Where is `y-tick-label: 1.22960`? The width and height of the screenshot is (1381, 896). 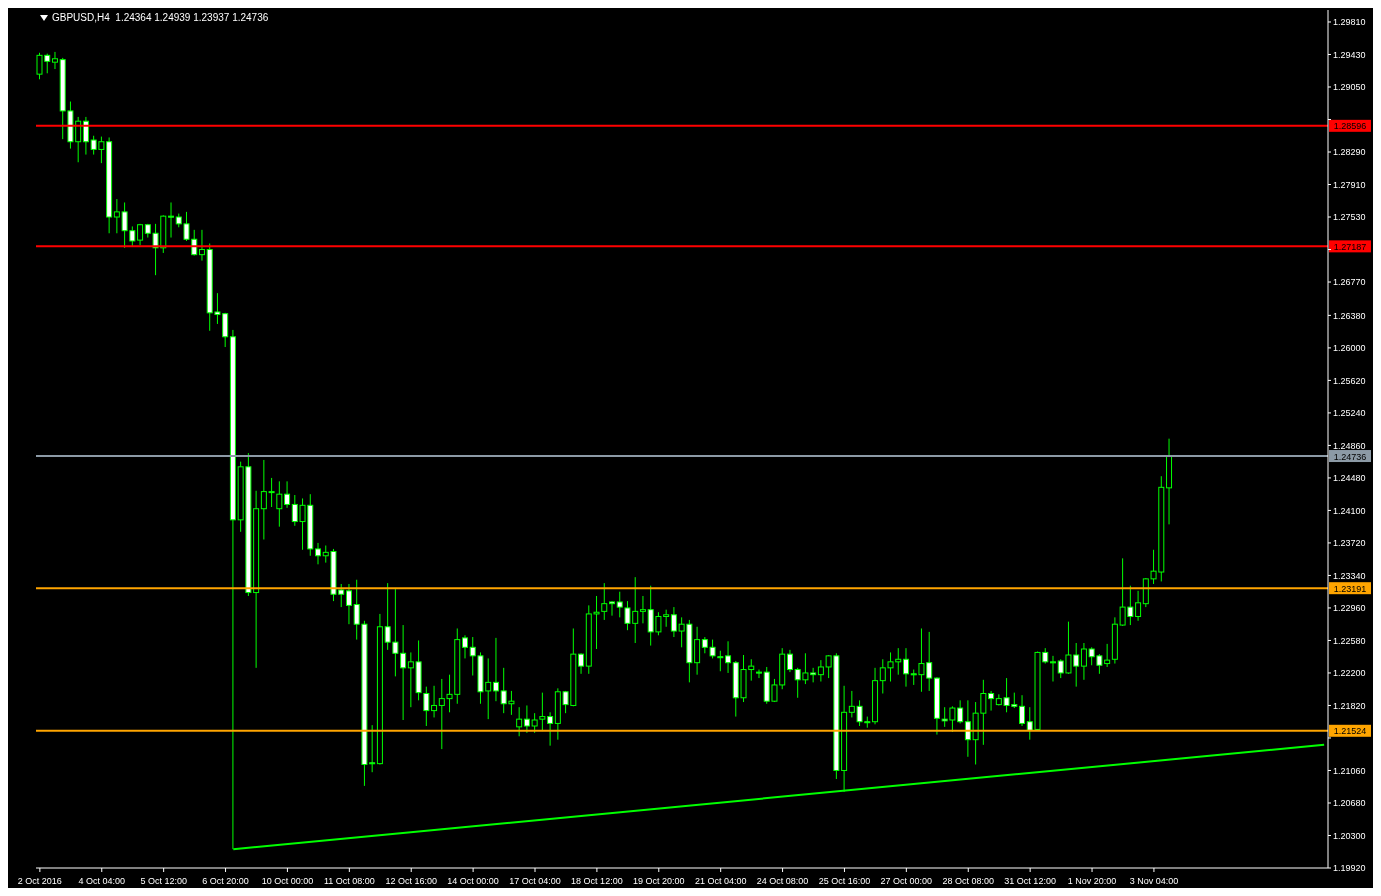 y-tick-label: 1.22960 is located at coordinates (1349, 608).